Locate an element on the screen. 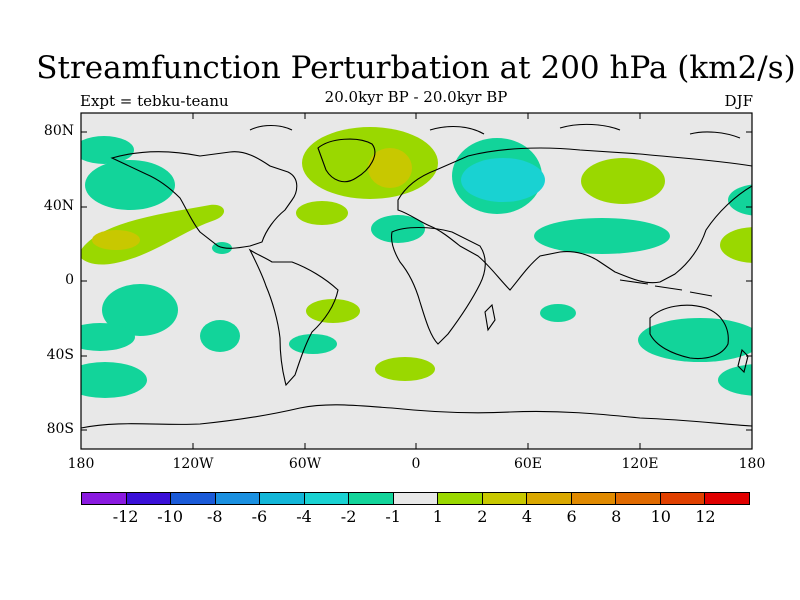  contour-neg-pacific-n is located at coordinates (107, 150).